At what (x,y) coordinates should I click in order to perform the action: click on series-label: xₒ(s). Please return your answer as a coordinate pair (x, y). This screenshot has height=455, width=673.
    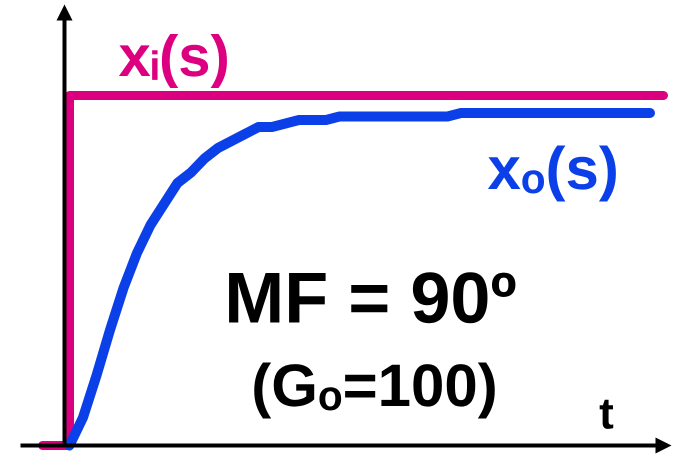
    Looking at the image, I should click on (553, 168).